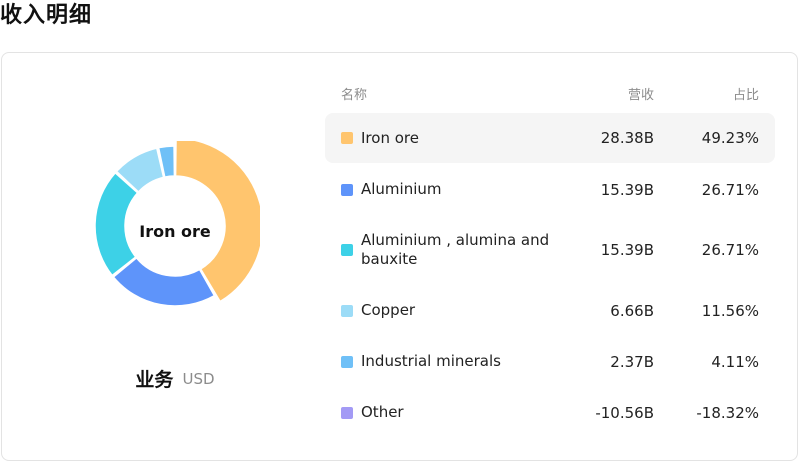 The image size is (800, 463). I want to click on row-revenue: -10.56B, so click(624, 413).